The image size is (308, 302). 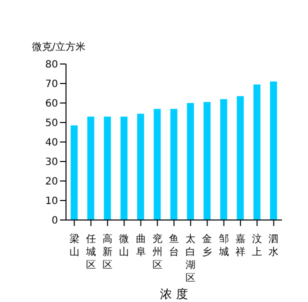 What do you see at coordinates (174, 245) in the screenshot?
I see `x-tick-label: 鱼台` at bounding box center [174, 245].